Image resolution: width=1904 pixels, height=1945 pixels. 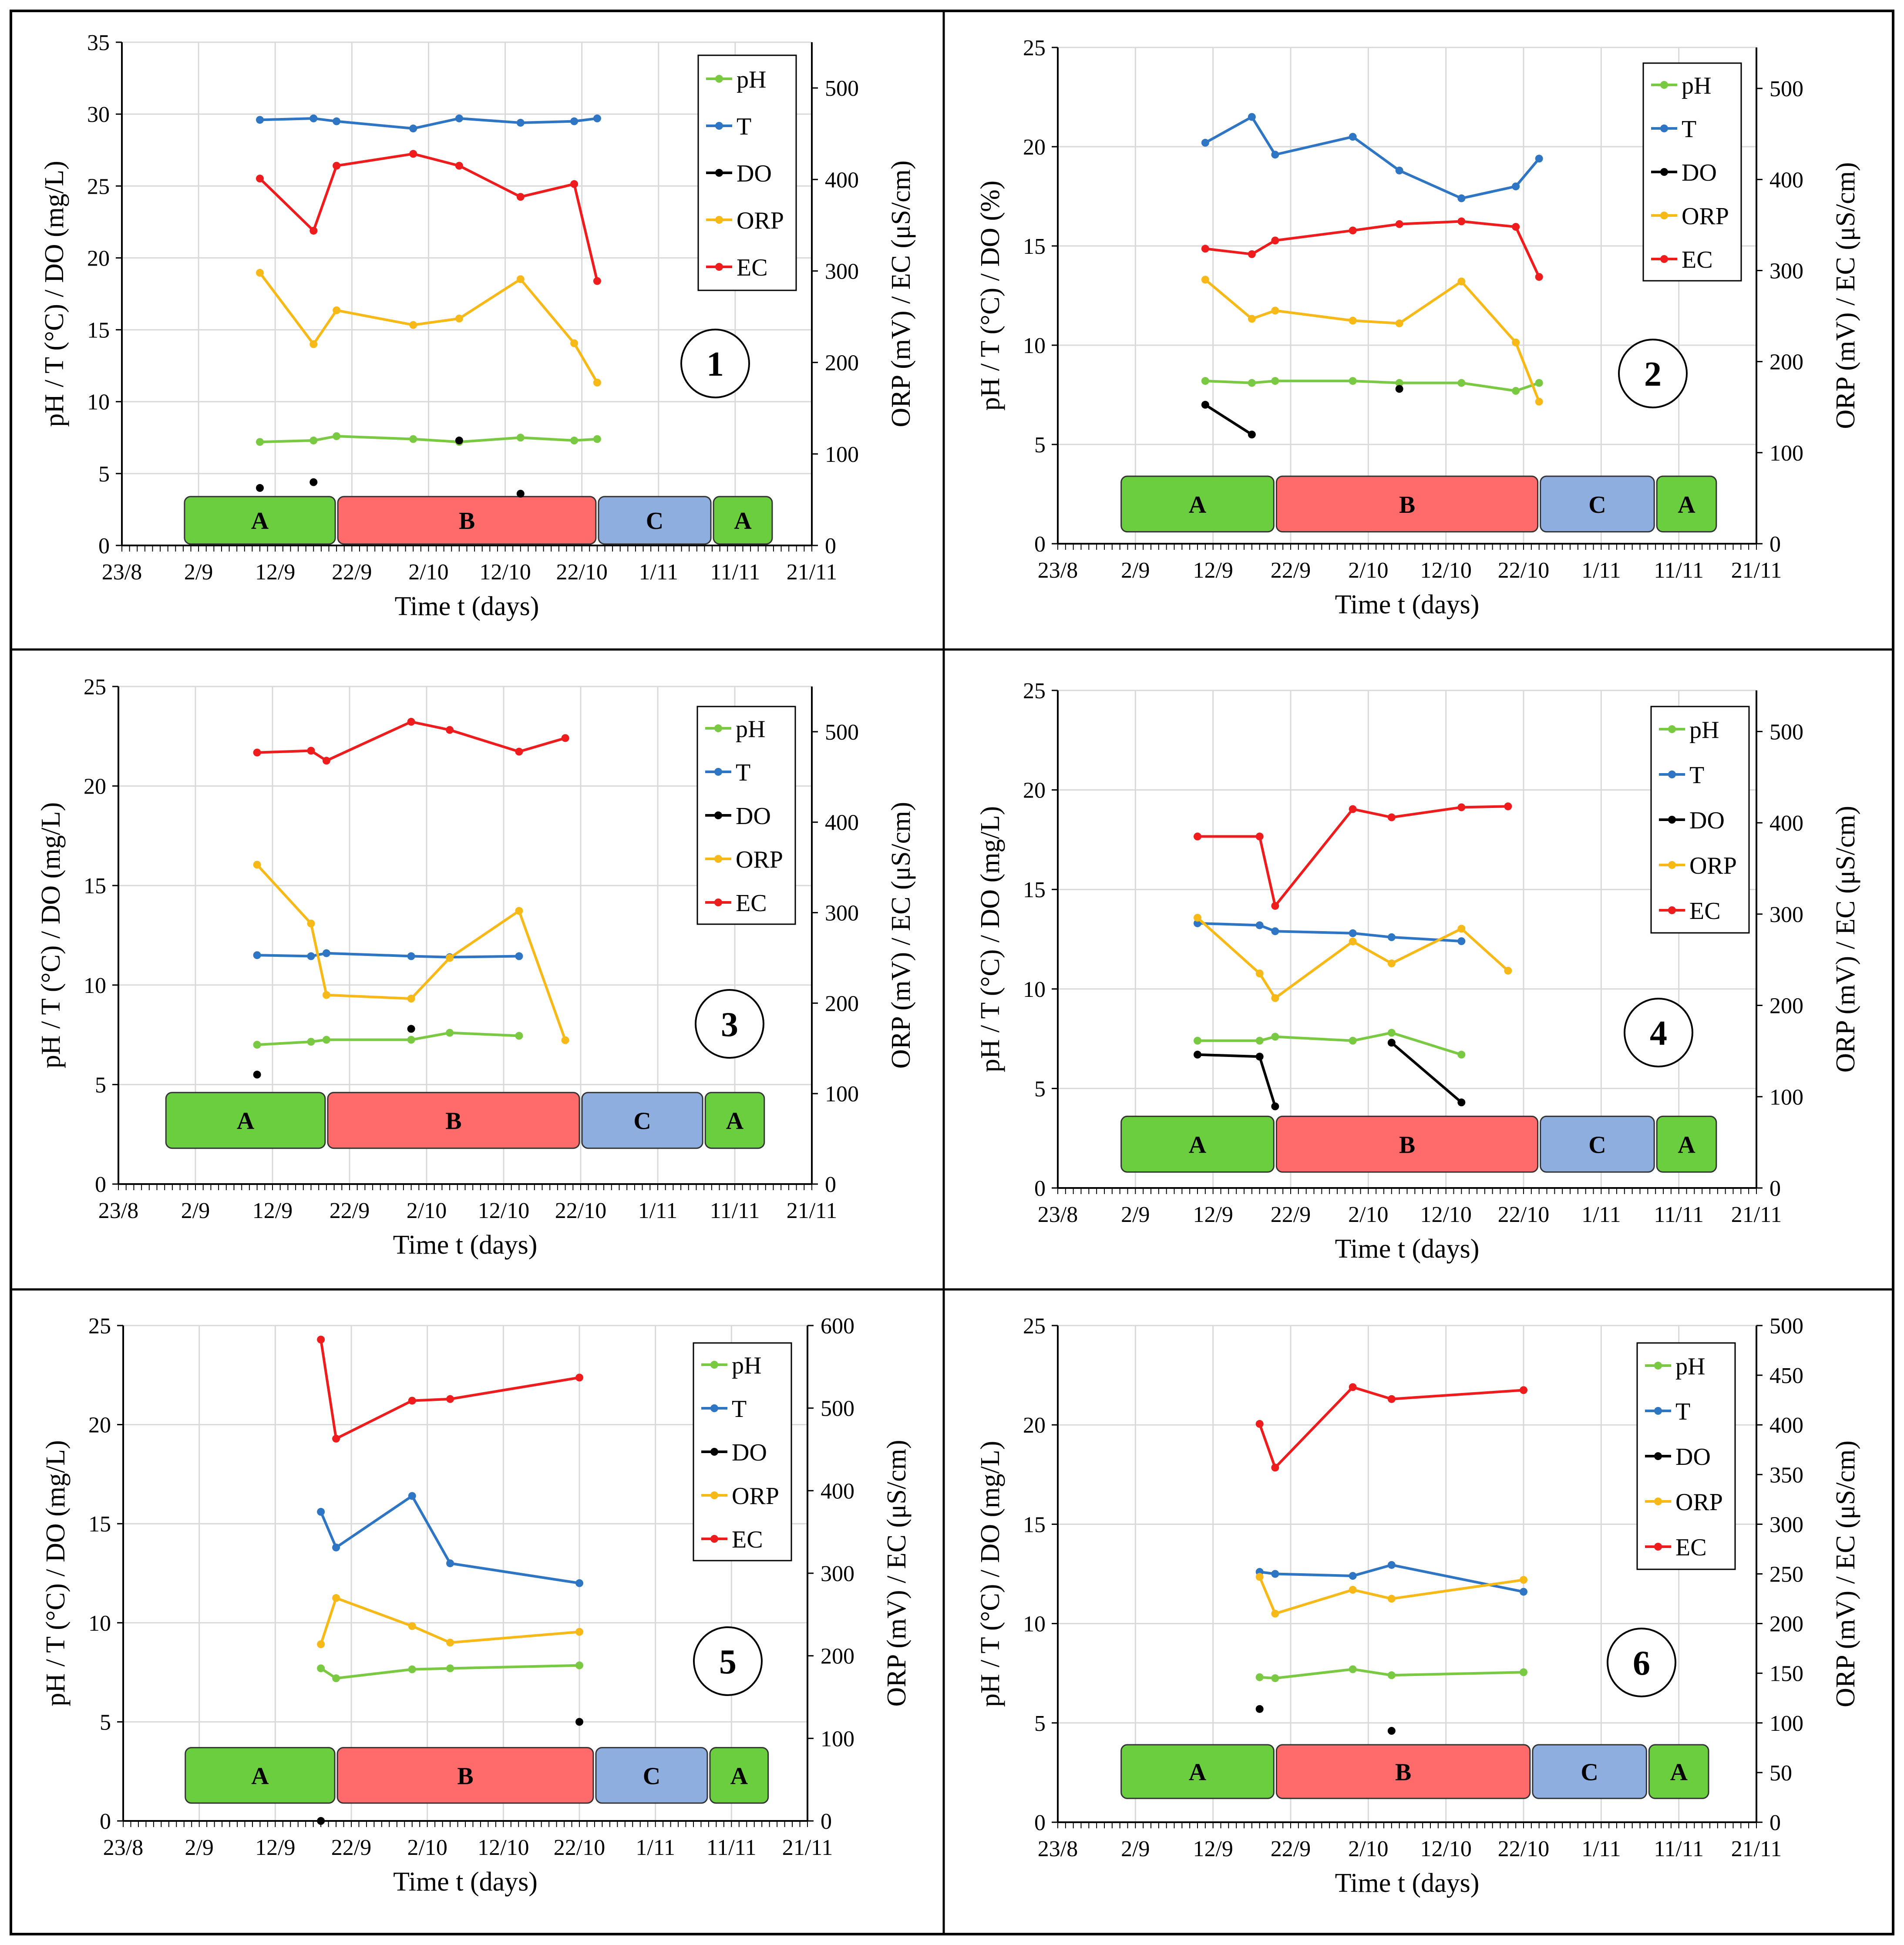 I want to click on phase-label: B, so click(x=453, y=1121).